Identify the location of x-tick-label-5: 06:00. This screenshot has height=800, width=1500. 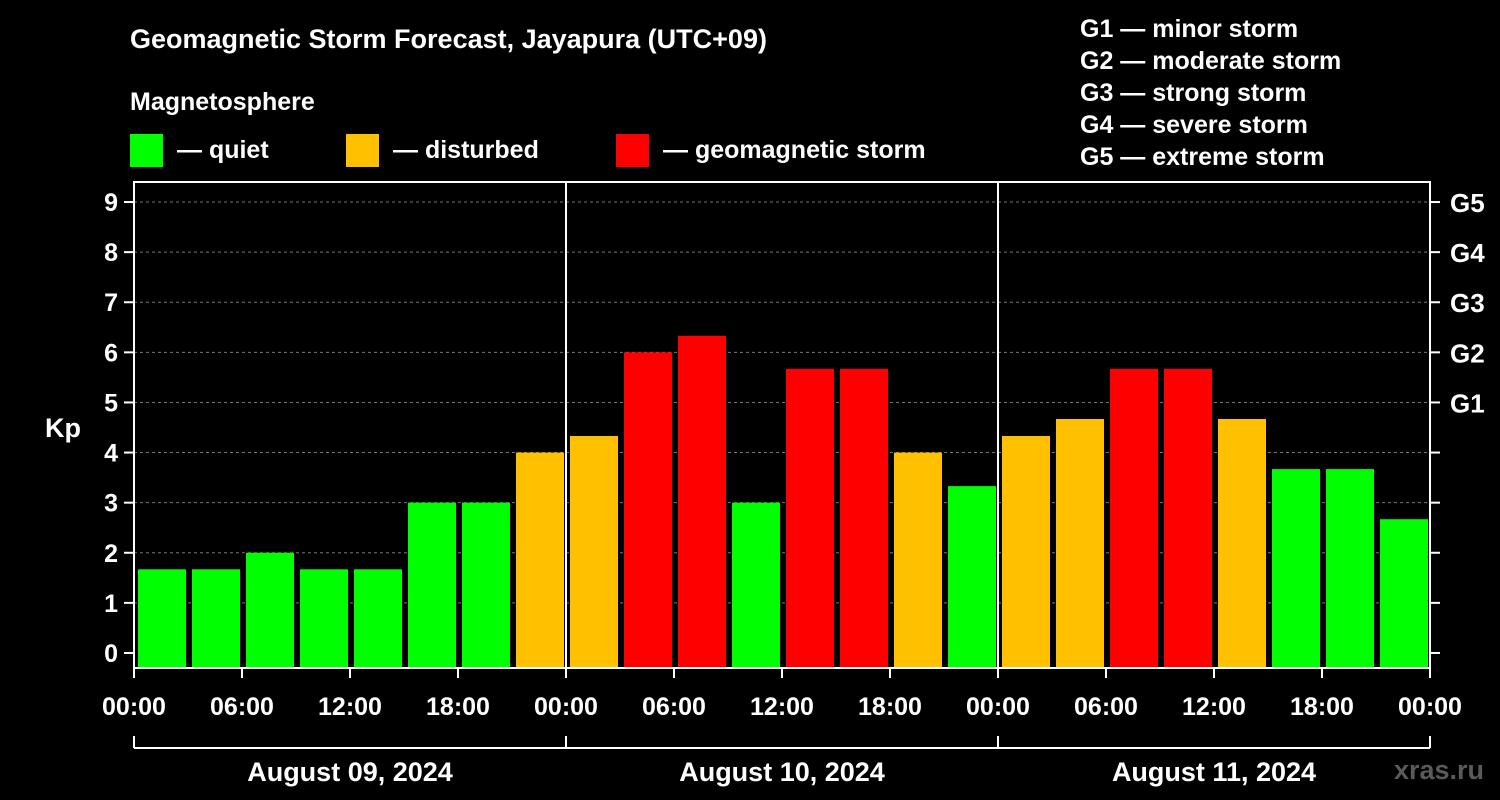
(674, 707).